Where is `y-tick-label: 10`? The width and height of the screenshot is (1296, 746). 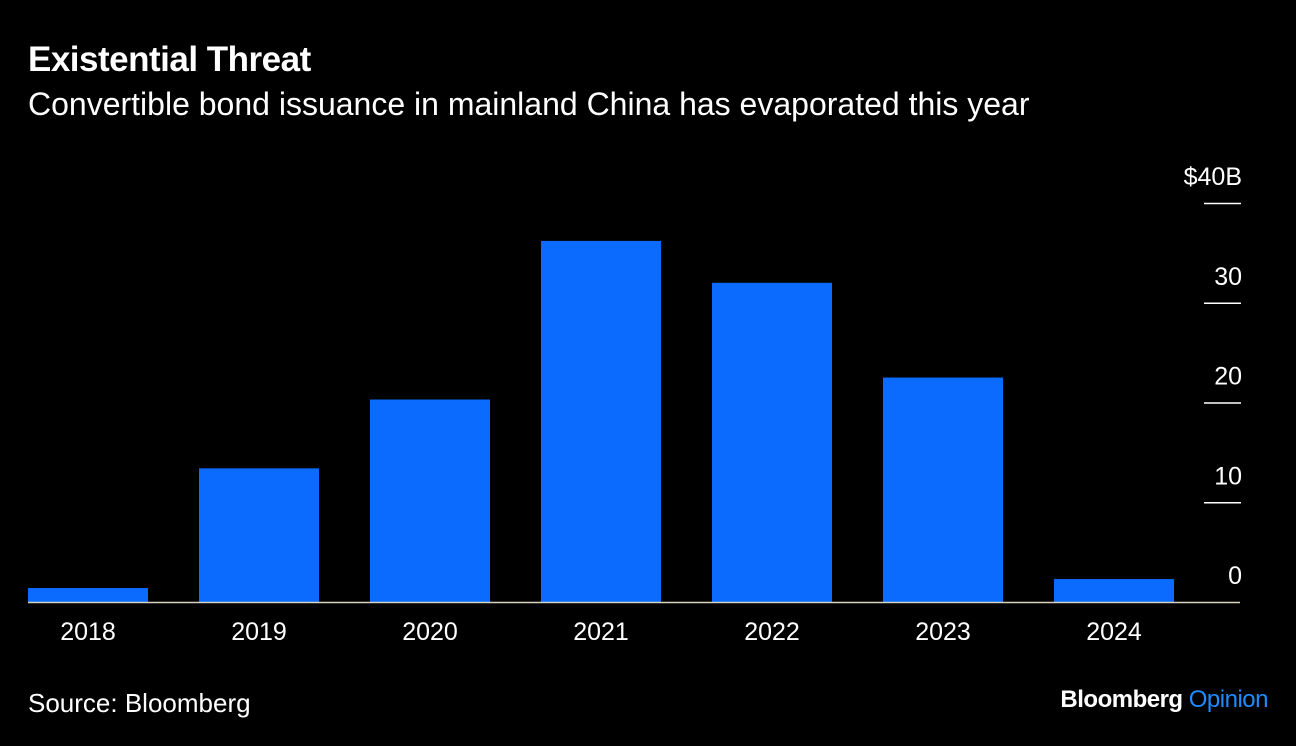
y-tick-label: 10 is located at coordinates (1228, 476).